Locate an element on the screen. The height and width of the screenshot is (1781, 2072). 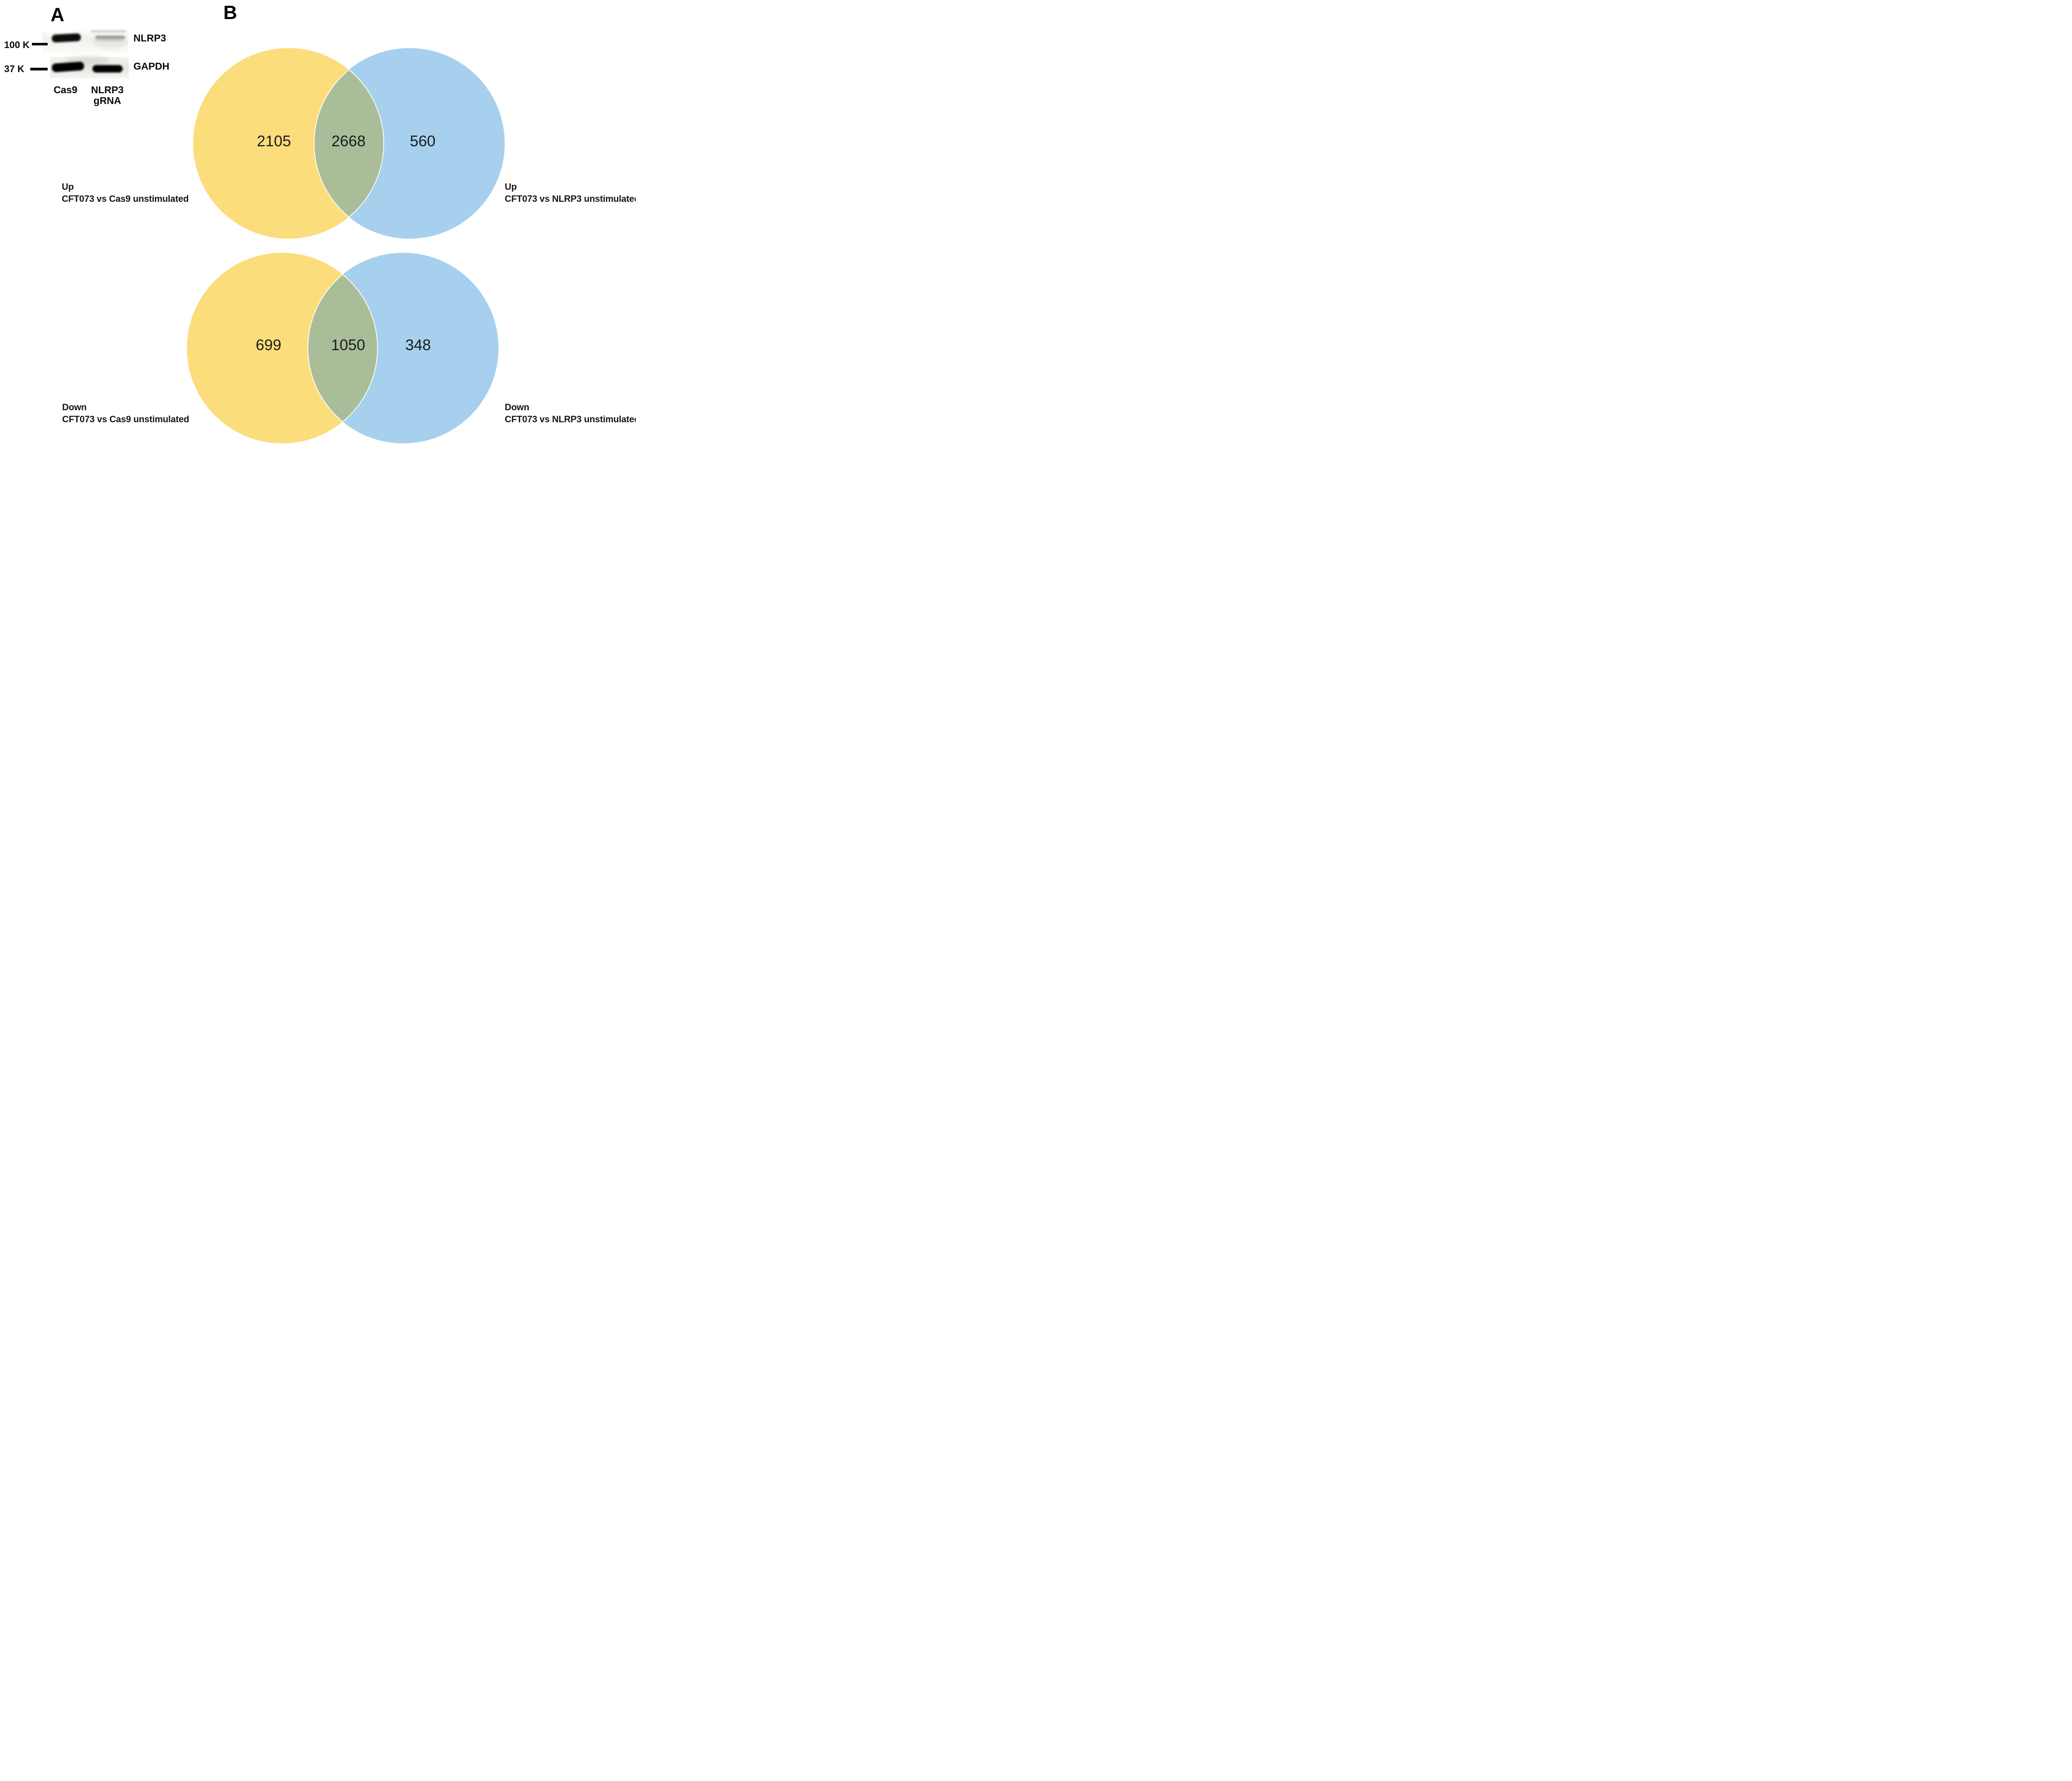
venn-up-right-label-line1: Up is located at coordinates (511, 186).